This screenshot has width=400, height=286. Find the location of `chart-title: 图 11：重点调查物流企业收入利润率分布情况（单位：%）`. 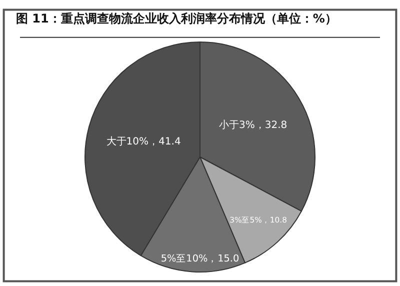

chart-title: 图 11：重点调查物流企业收入利润率分布情况（单位：%） is located at coordinates (176, 19).